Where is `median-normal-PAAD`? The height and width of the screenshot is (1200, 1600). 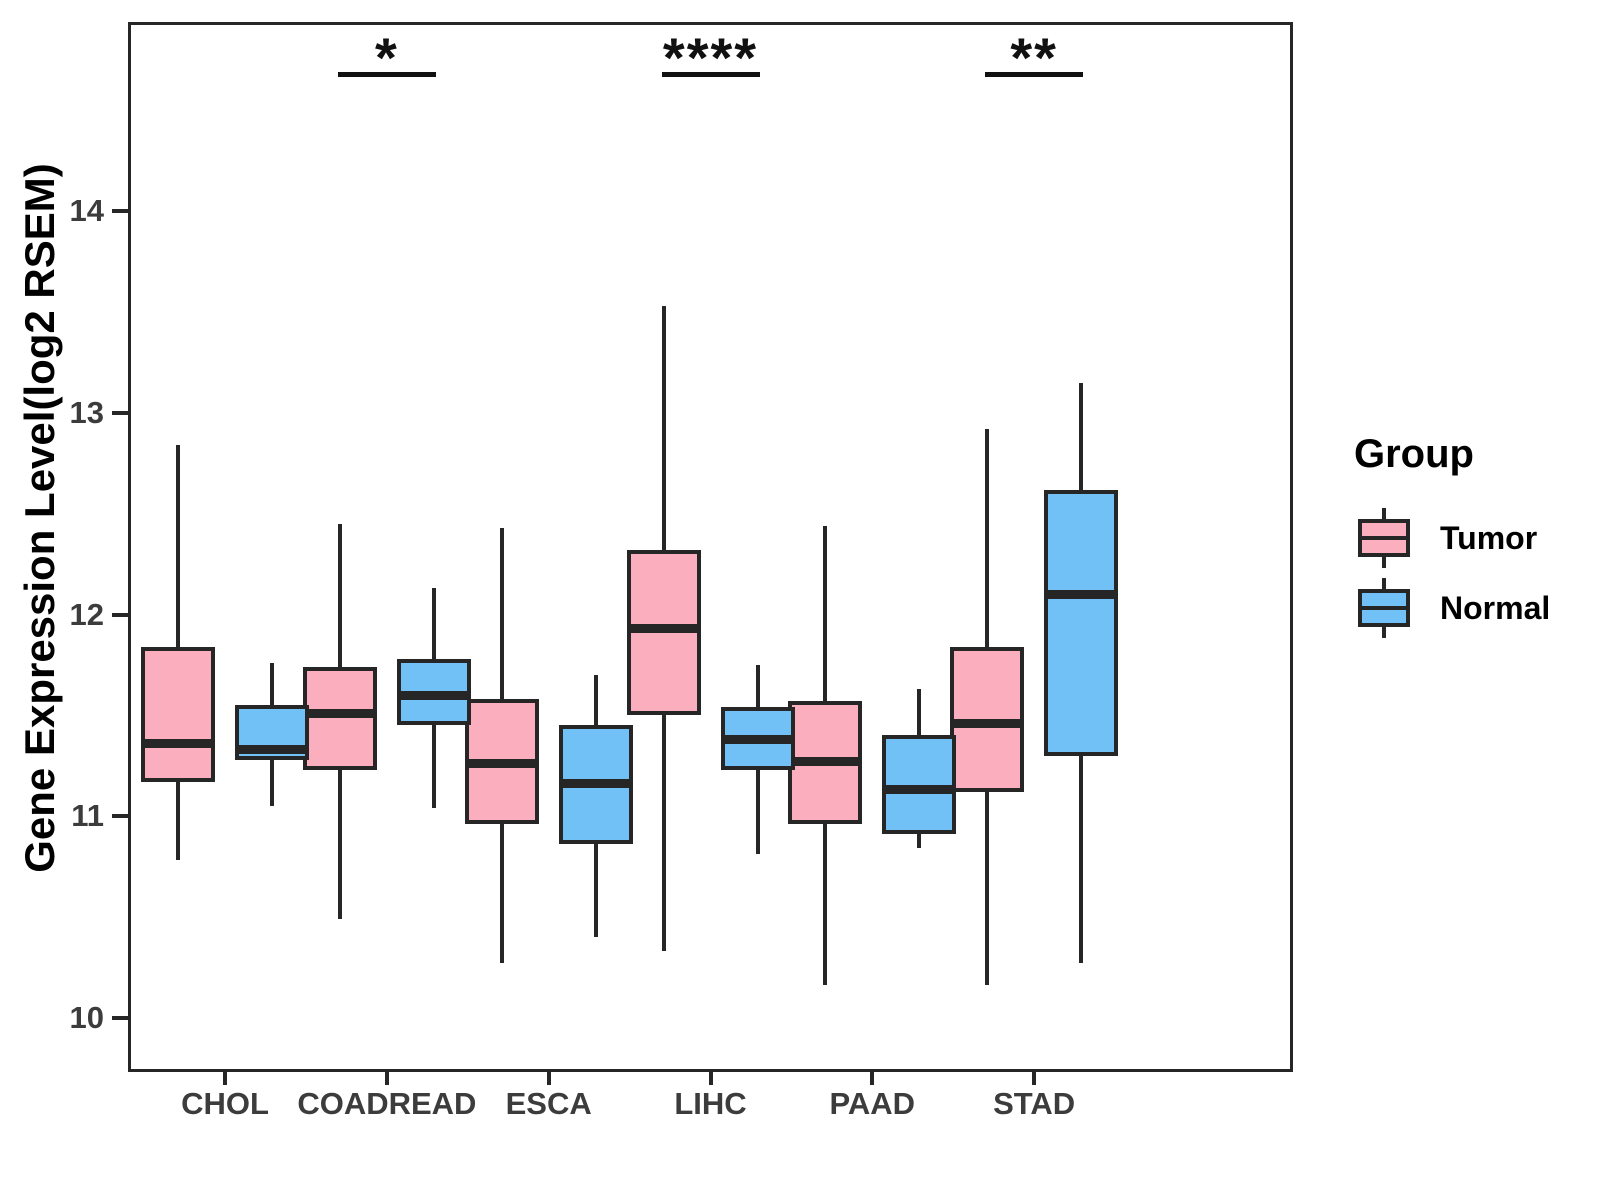
median-normal-PAAD is located at coordinates (919, 790).